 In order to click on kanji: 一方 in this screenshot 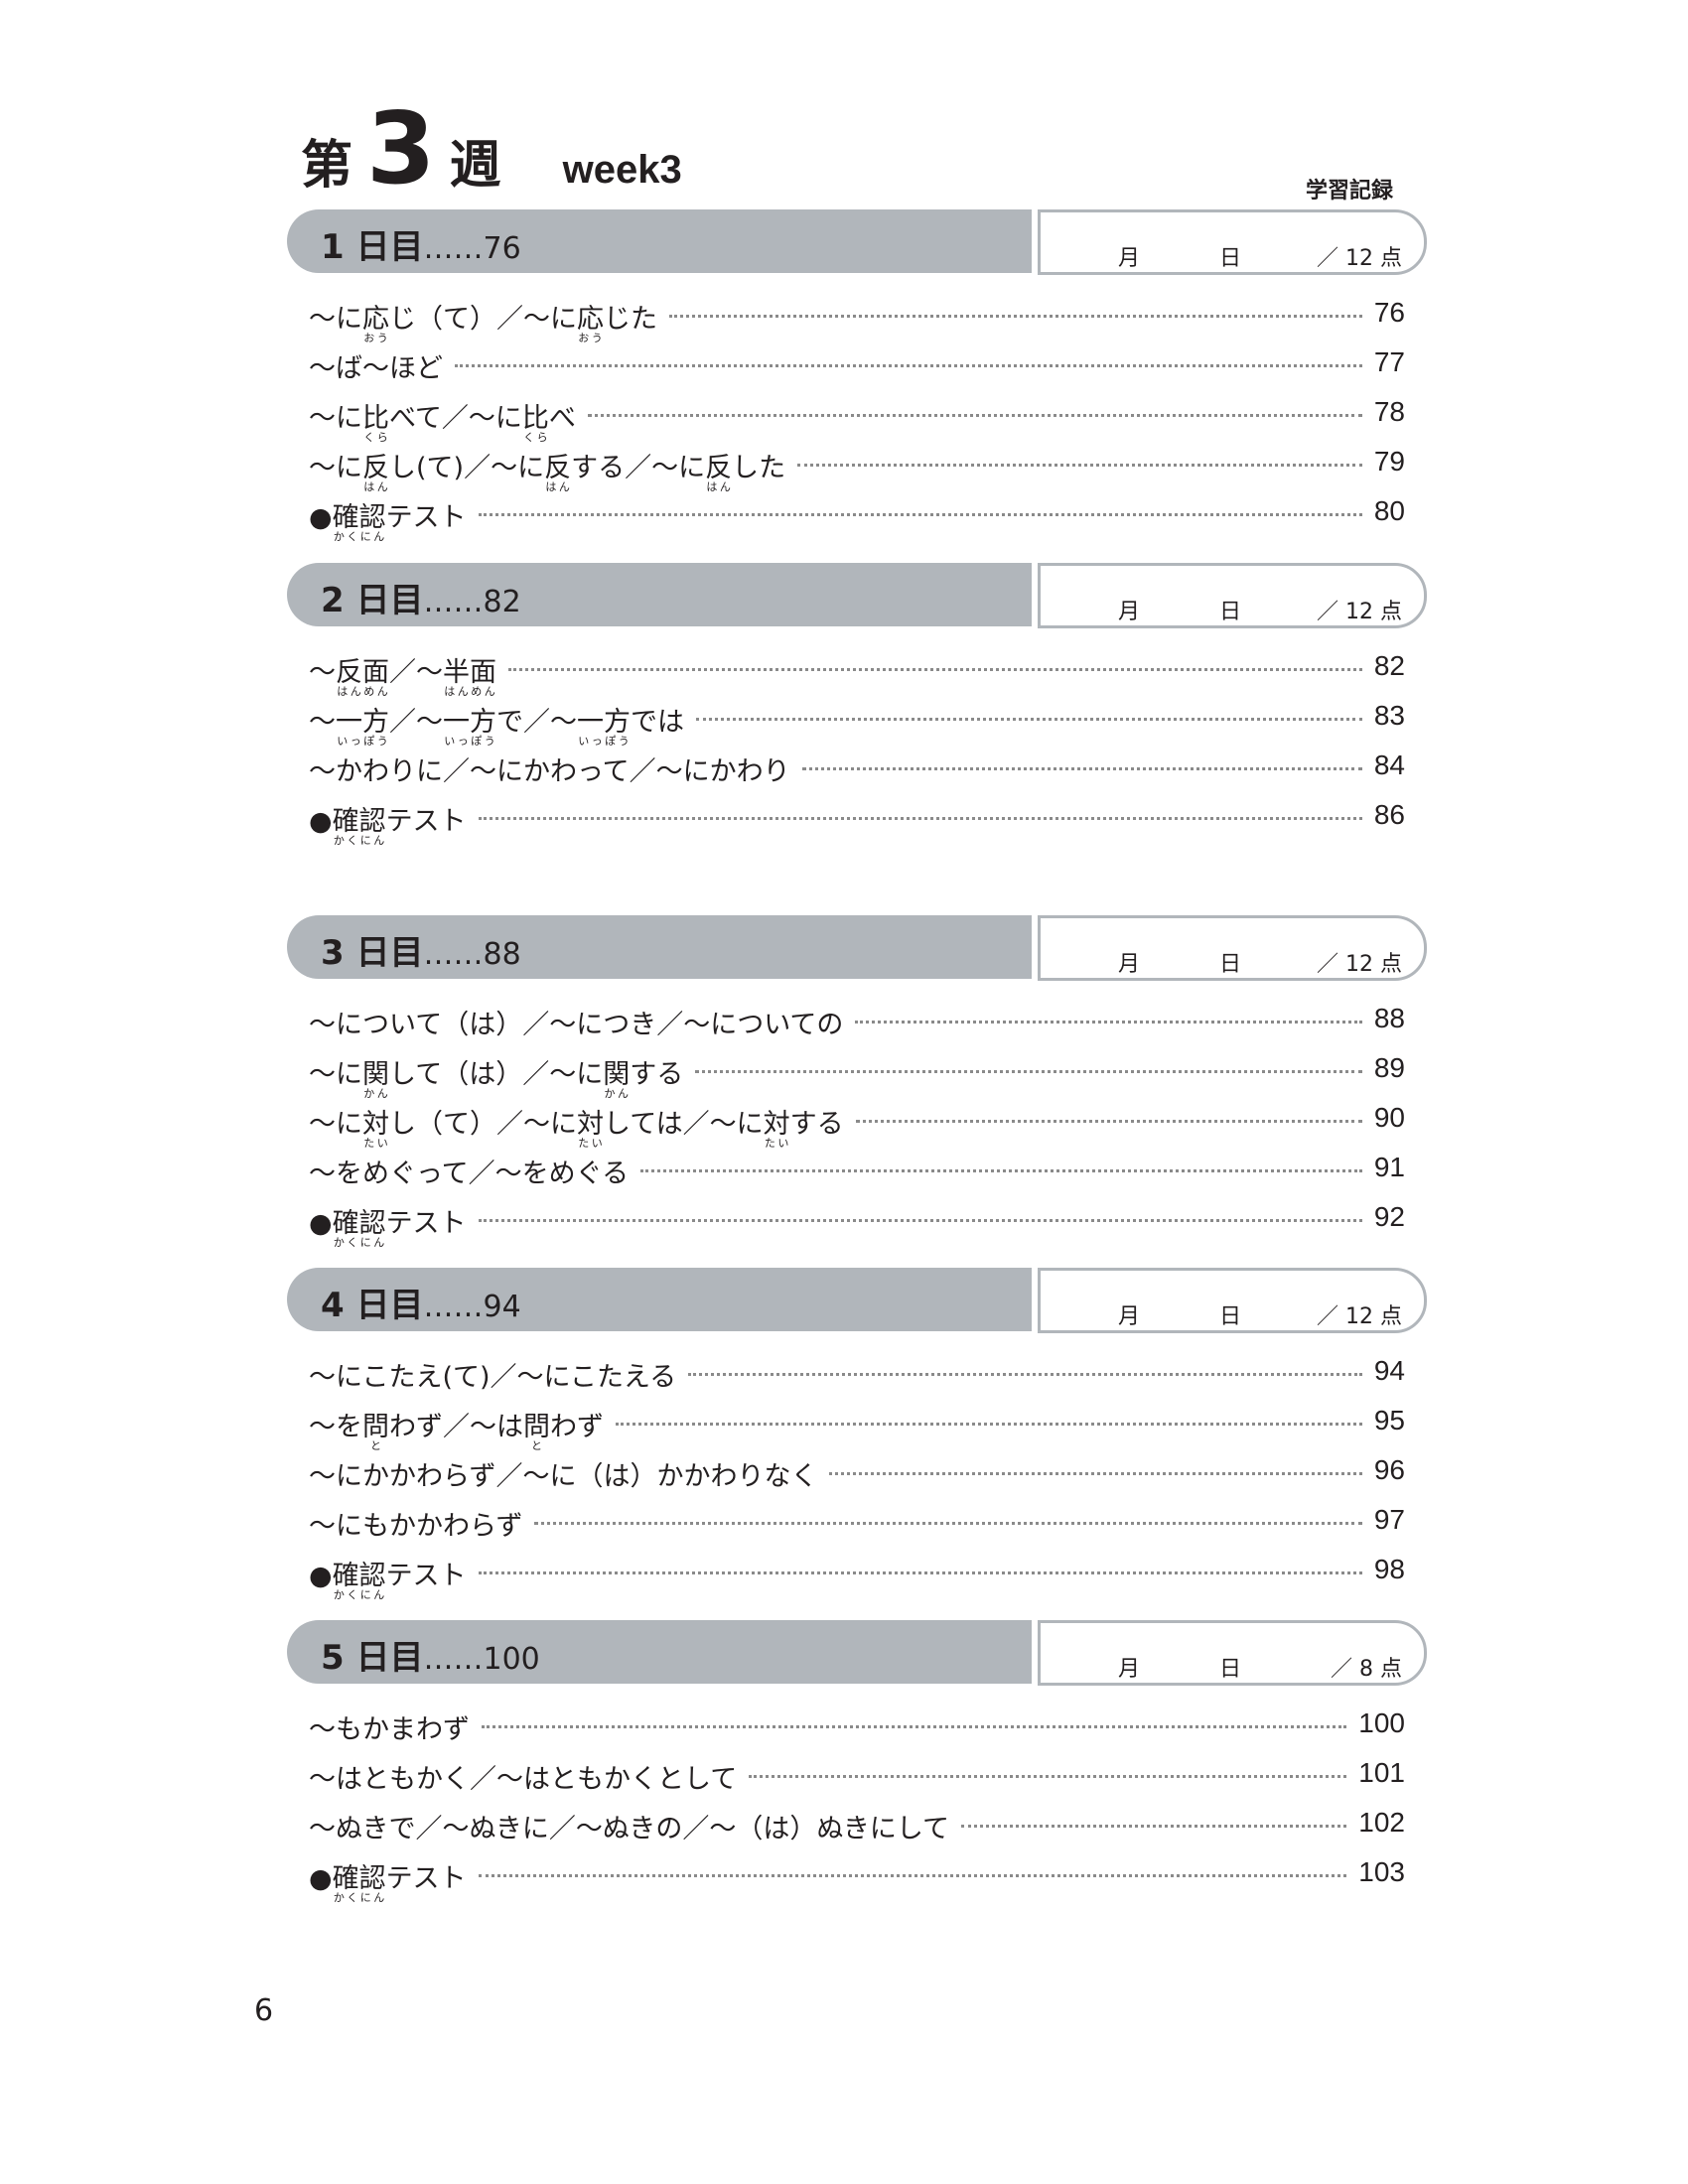, I will do `click(604, 722)`.